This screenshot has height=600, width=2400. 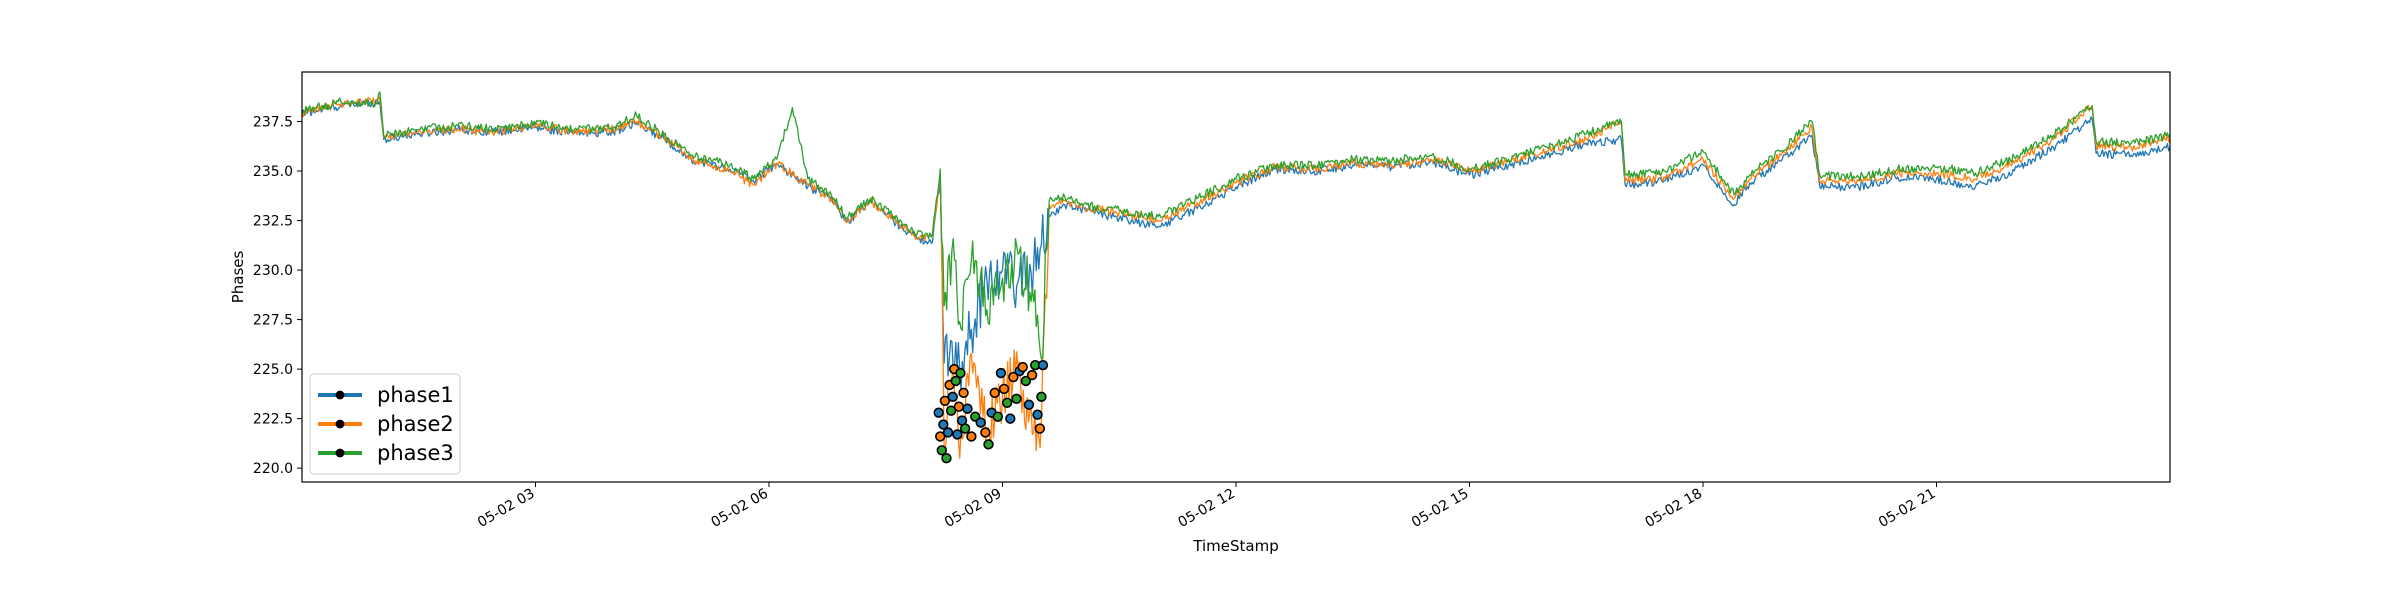 I want to click on y-tick-label: 222.5, so click(x=273, y=420).